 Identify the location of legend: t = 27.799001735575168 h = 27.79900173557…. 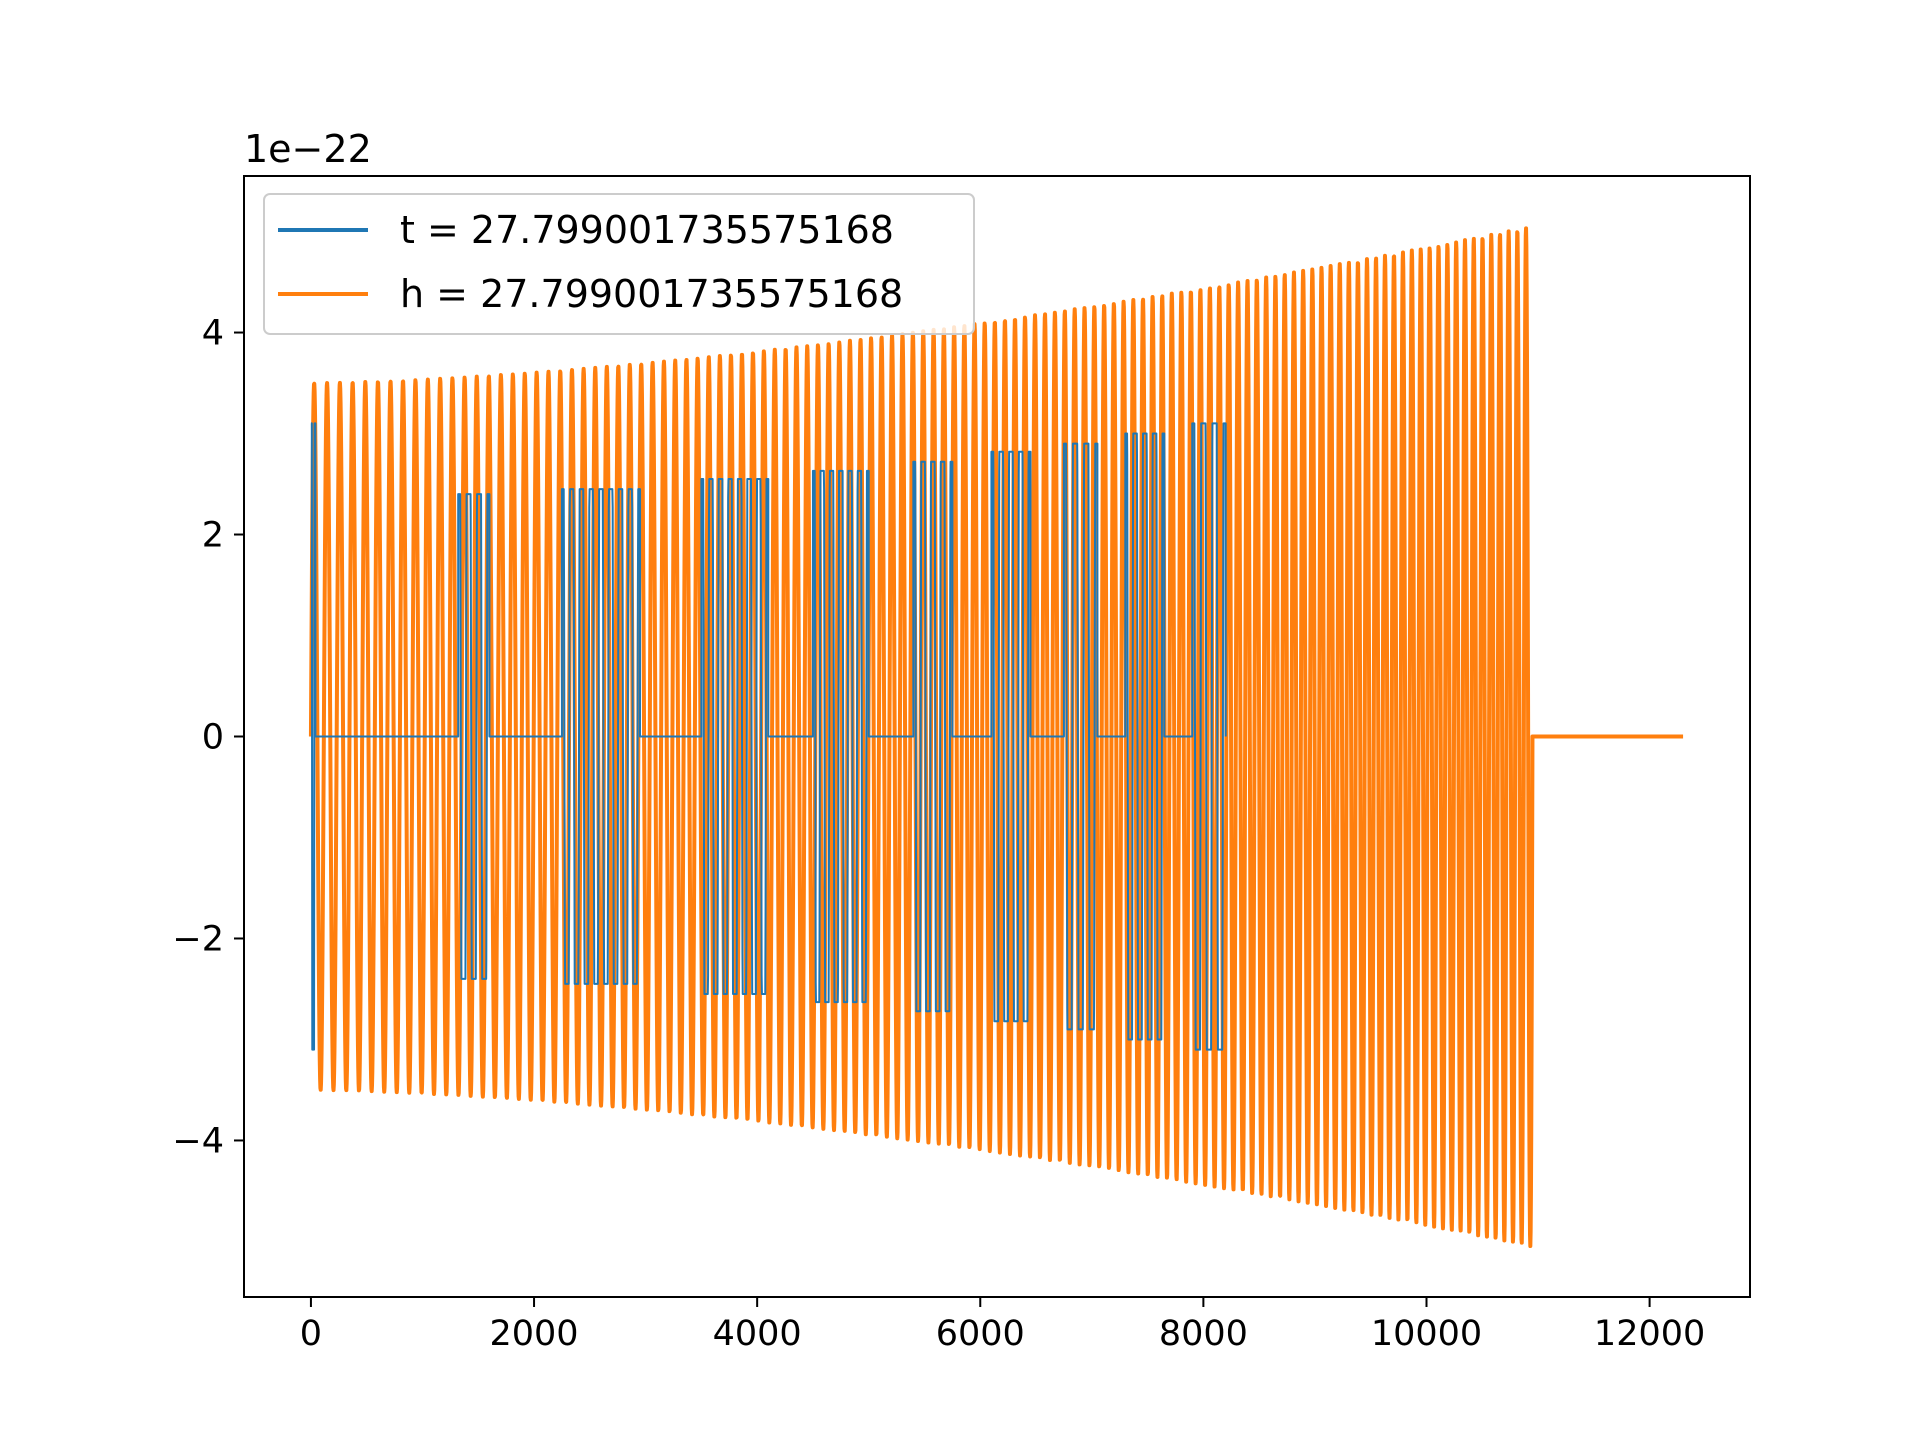
(619, 264).